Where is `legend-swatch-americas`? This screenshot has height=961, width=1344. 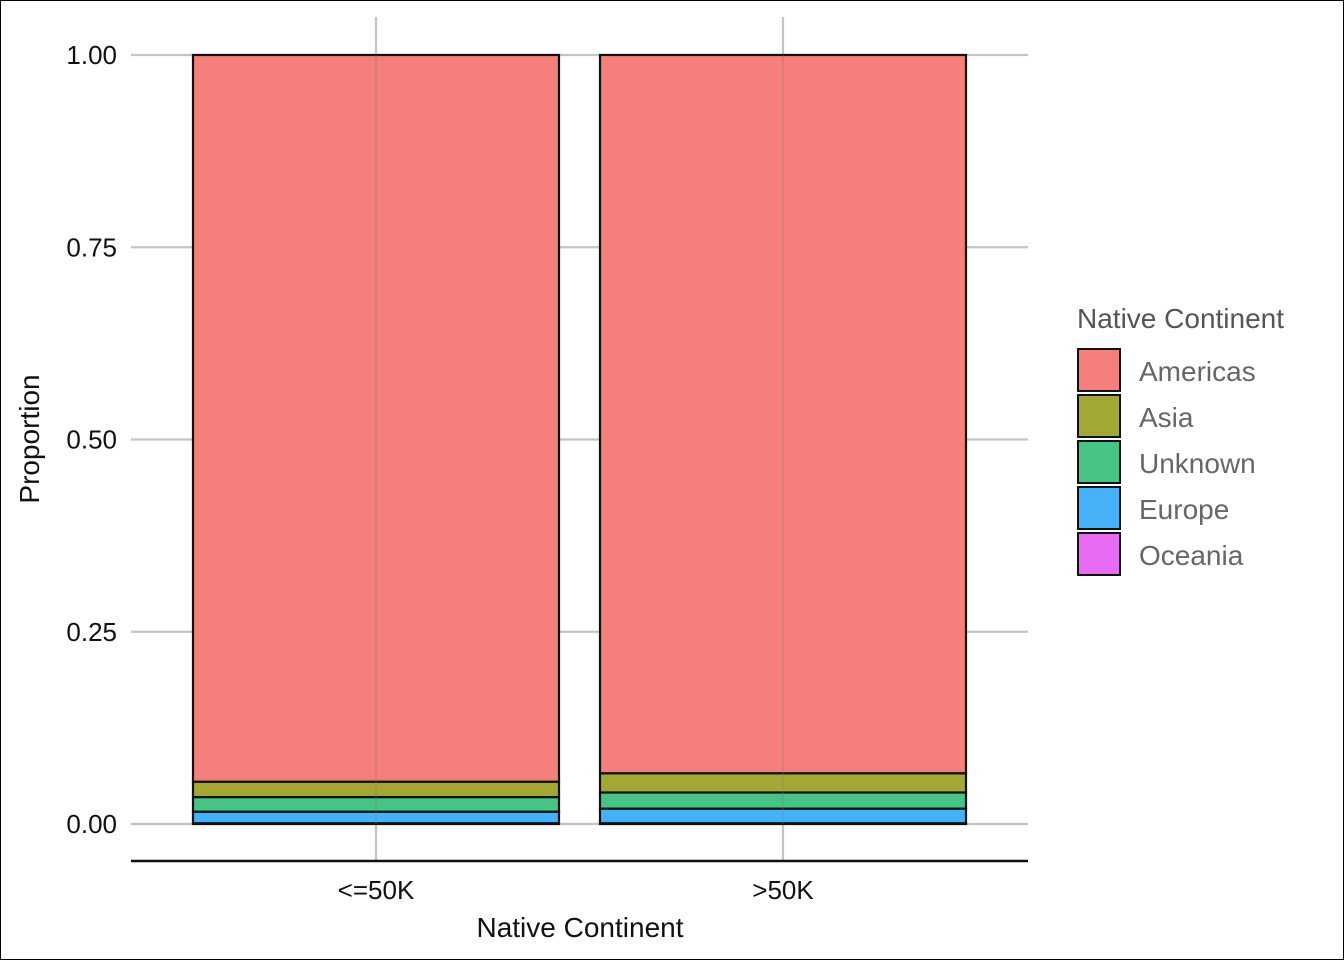
legend-swatch-americas is located at coordinates (1099, 370).